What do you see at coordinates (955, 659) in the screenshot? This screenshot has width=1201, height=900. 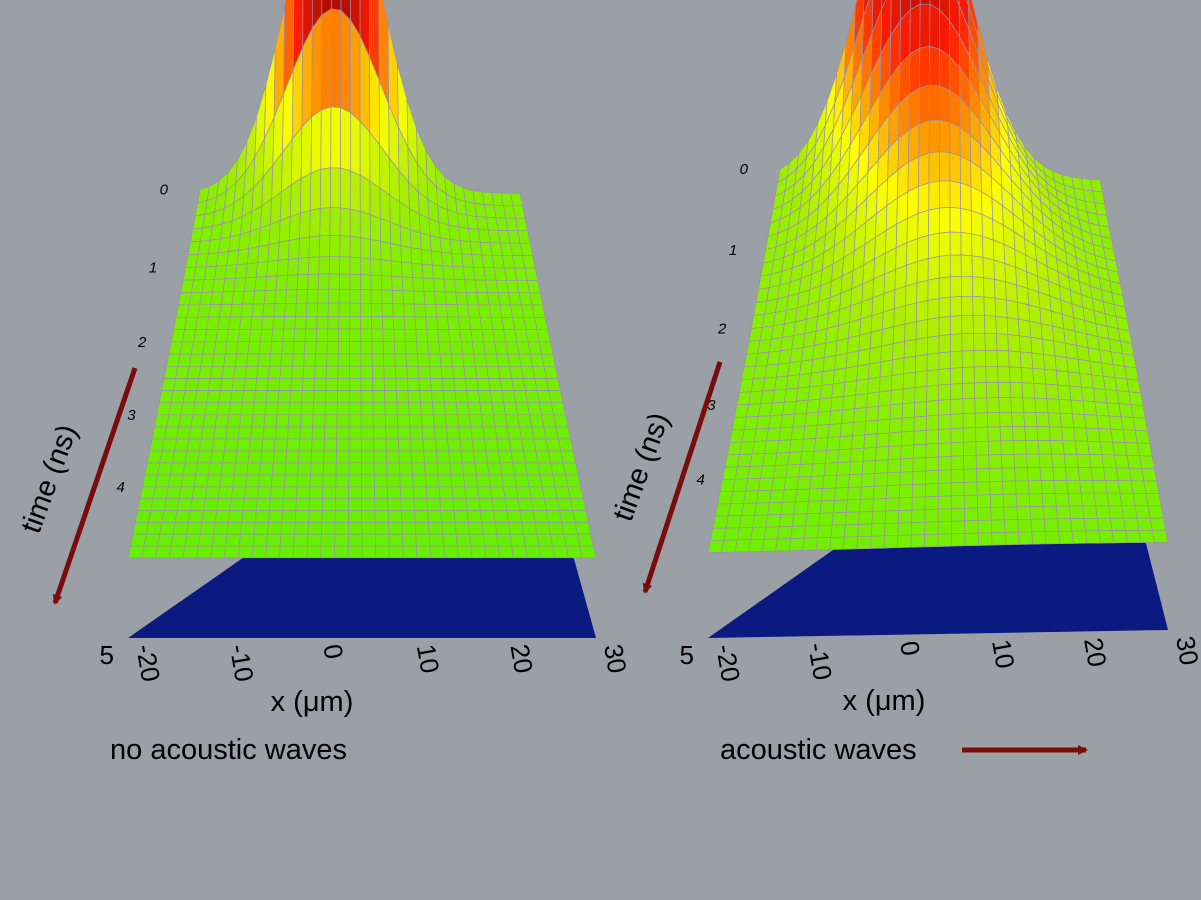 I see `x-tick-labels: -20 -10 0 10 20 30` at bounding box center [955, 659].